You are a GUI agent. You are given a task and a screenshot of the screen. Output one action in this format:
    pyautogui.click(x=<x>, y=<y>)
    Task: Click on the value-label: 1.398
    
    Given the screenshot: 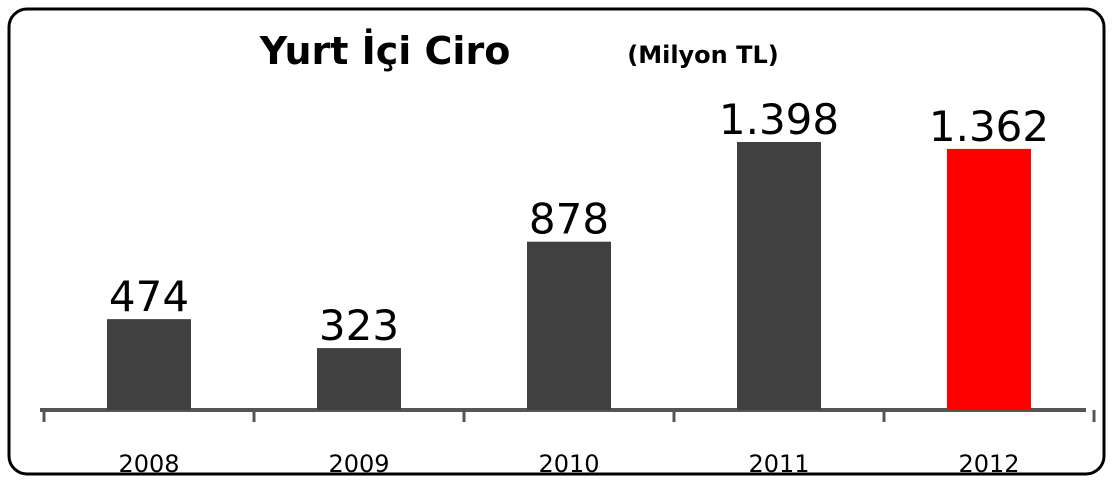 What is the action you would take?
    pyautogui.click(x=779, y=119)
    